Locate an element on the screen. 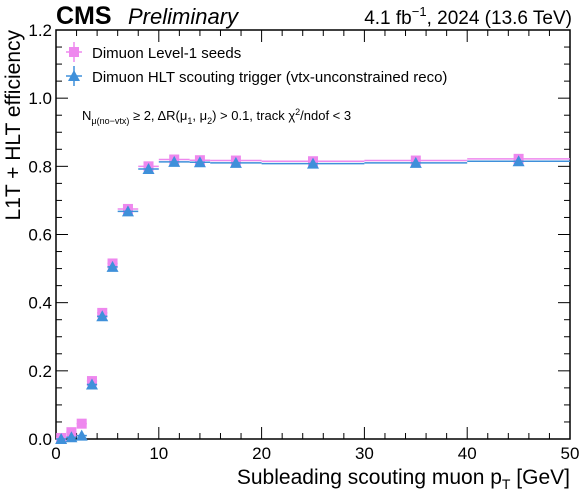 The height and width of the screenshot is (491, 580). x-tick-label: 30 is located at coordinates (364, 453).